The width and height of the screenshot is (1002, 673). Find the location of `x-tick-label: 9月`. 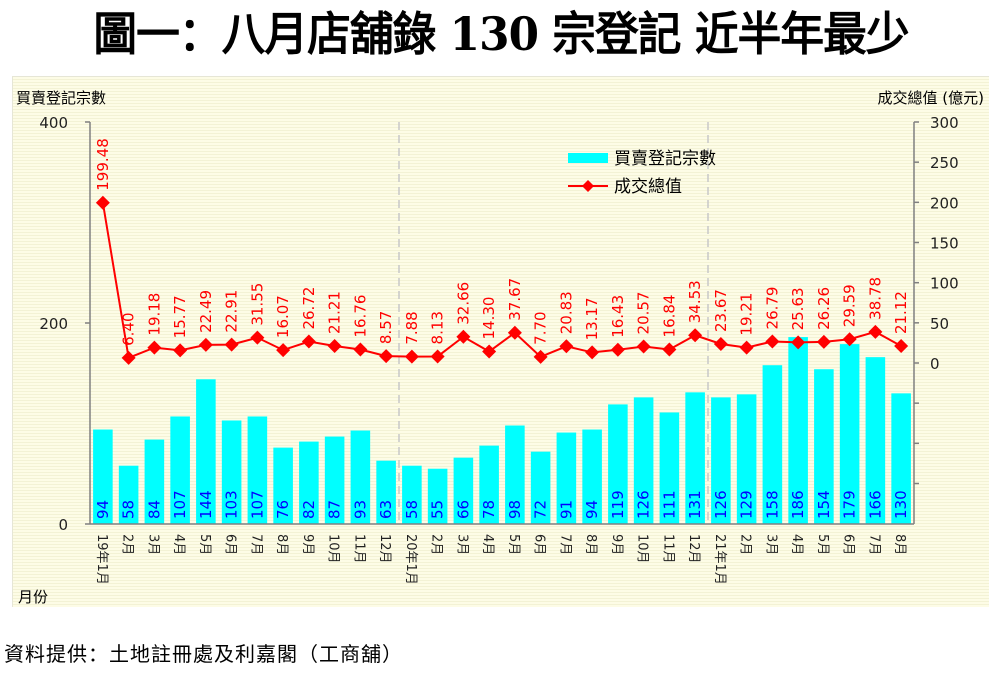

x-tick-label: 9月 is located at coordinates (616, 544).